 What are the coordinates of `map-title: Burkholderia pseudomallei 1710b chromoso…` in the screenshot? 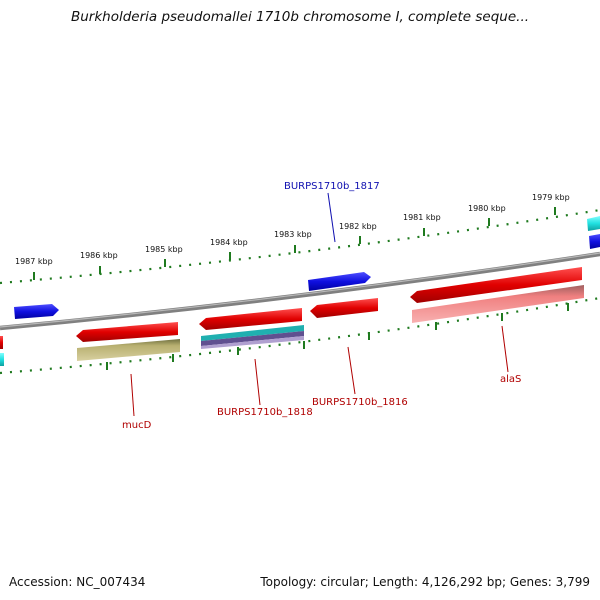 It's located at (300, 17).